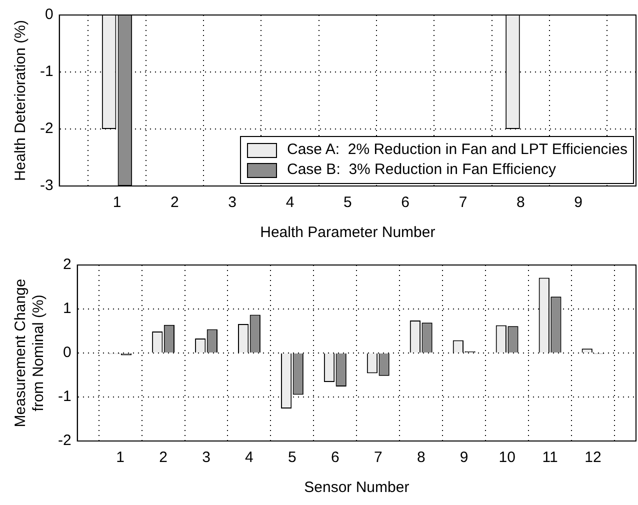 The image size is (638, 505). I want to click on legend-label: Case A: 2% Reduction in Fan and LPT Efficiencies, so click(457, 150).